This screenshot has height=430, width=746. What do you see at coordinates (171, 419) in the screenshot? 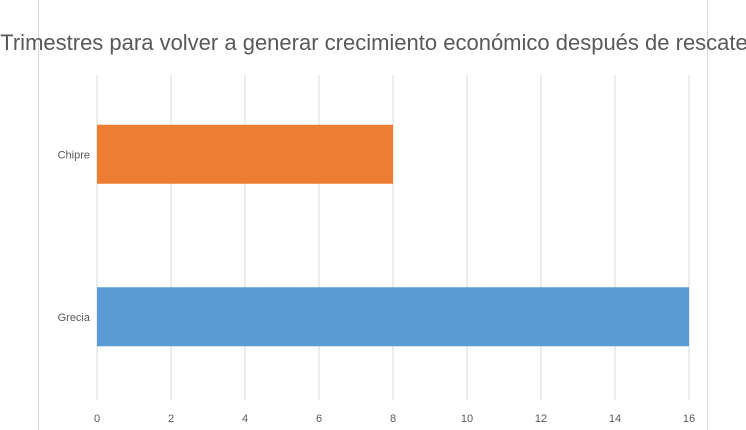
I see `x-tick-label: 2` at bounding box center [171, 419].